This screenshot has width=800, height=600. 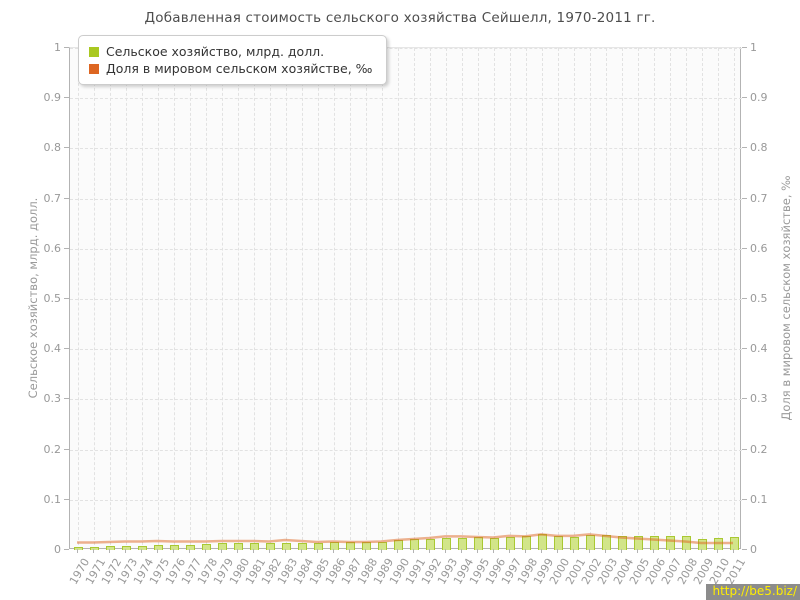 What do you see at coordinates (57, 549) in the screenshot?
I see `y-tick-label-left: 0` at bounding box center [57, 549].